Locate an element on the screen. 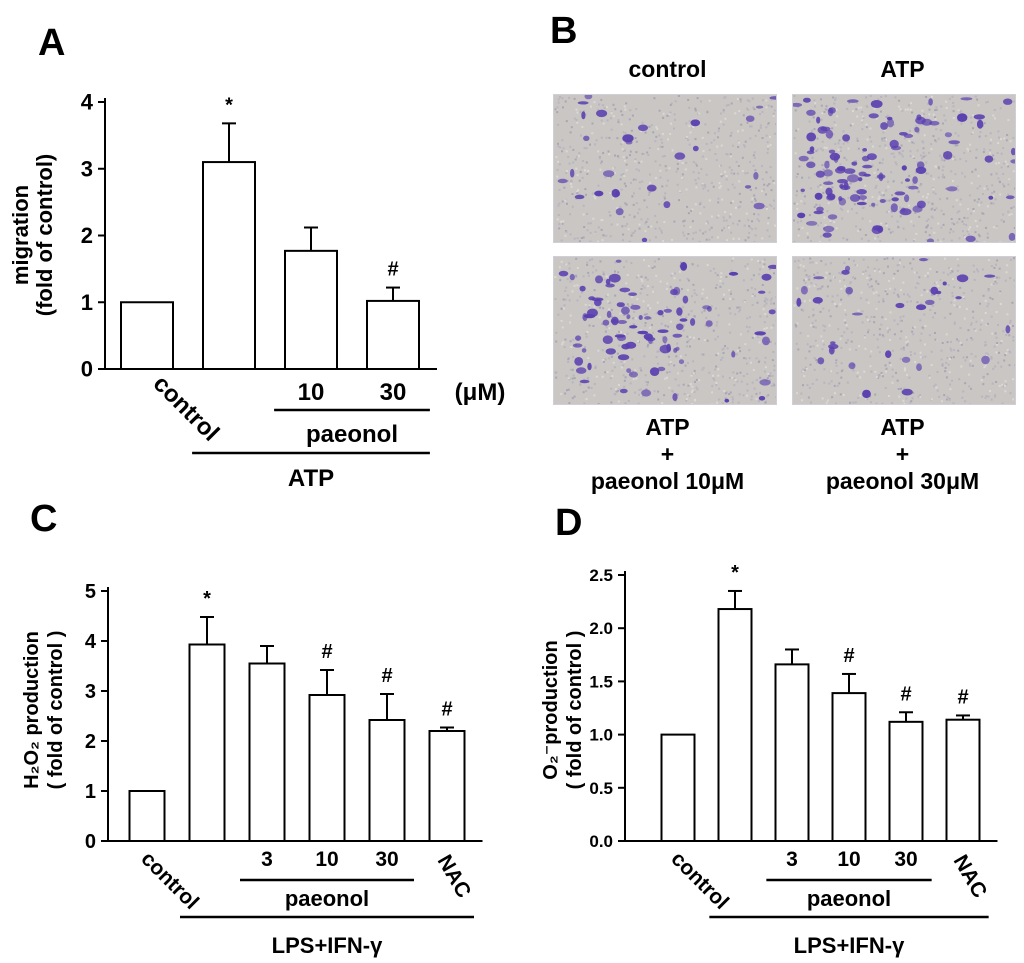 The height and width of the screenshot is (963, 1024). chart-a-unit-label: (μM) is located at coordinates (480, 392).